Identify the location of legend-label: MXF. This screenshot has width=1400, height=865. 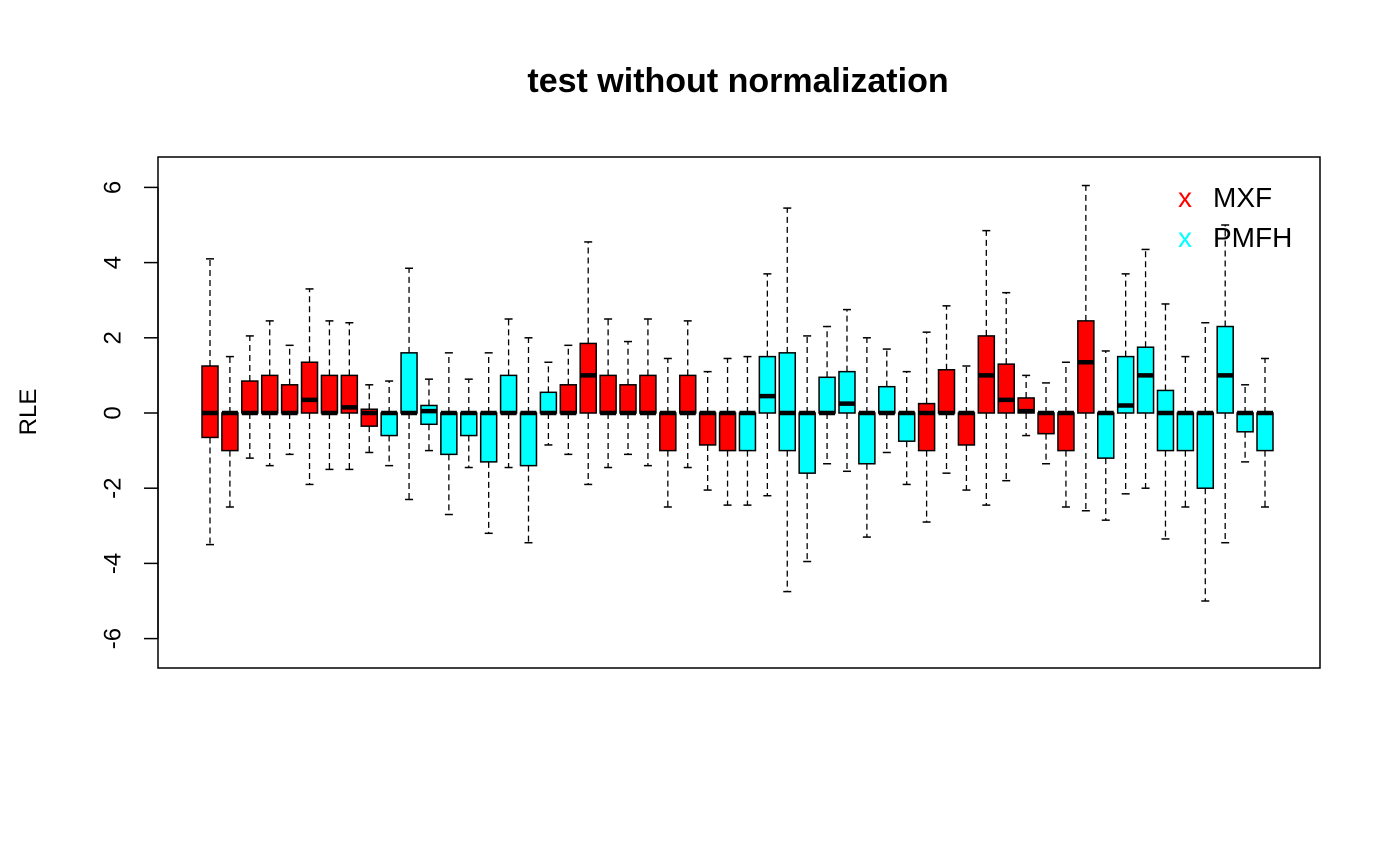
(1242, 197).